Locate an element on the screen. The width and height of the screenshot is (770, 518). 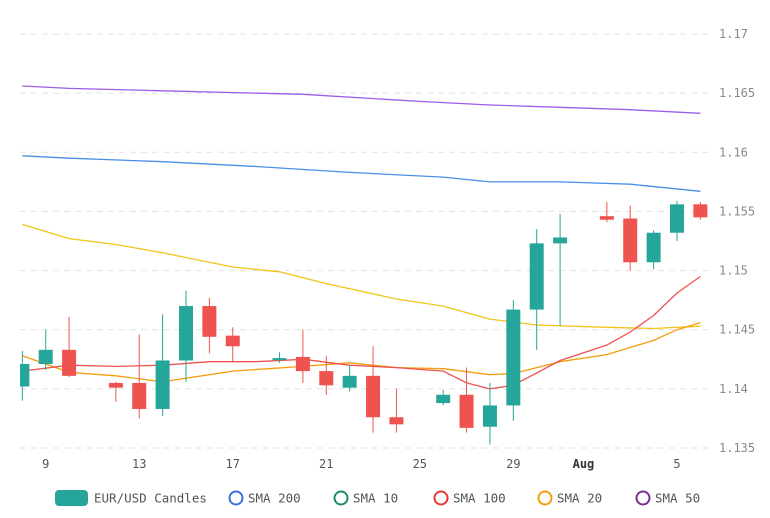
legend-item-sma-200: SMA 200 is located at coordinates (264, 498).